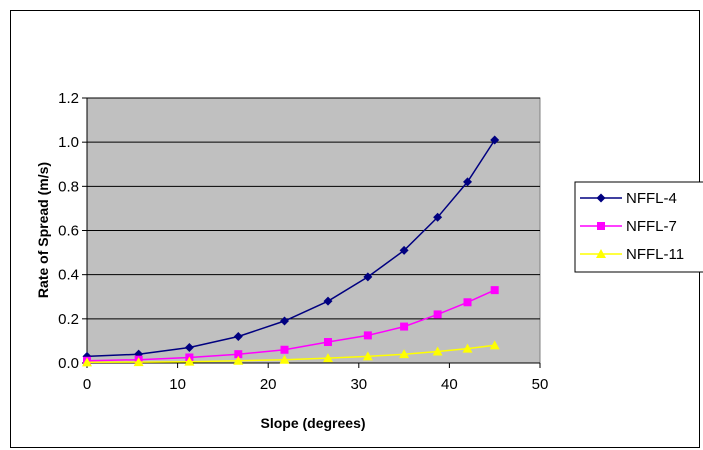 Image resolution: width=703 pixels, height=450 pixels. What do you see at coordinates (449, 384) in the screenshot?
I see `x-tick-label: 40` at bounding box center [449, 384].